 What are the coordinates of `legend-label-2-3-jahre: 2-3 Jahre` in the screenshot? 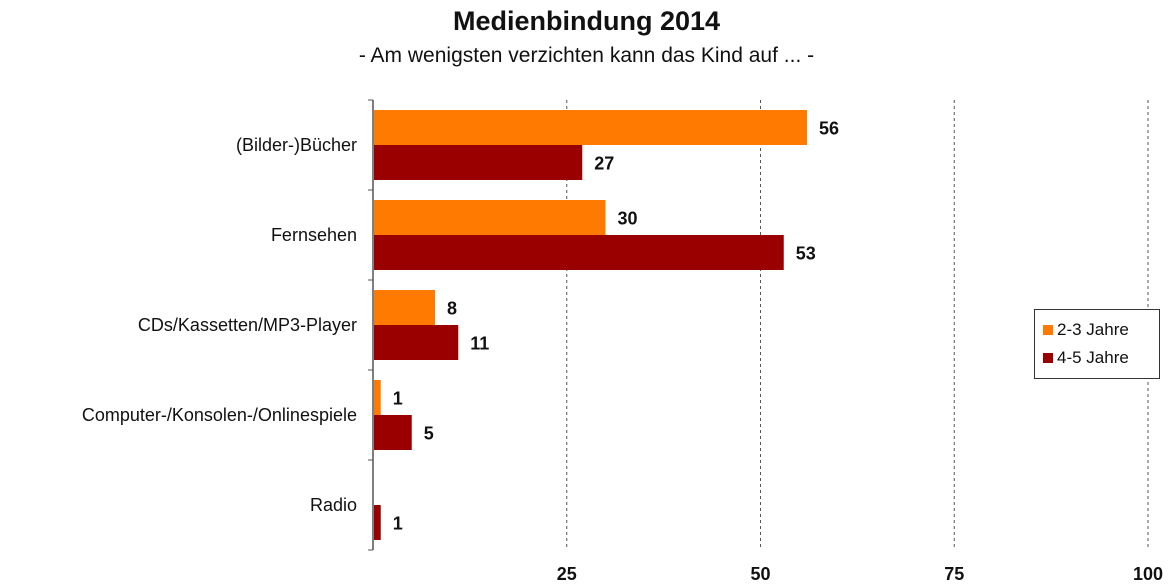 It's located at (1093, 329).